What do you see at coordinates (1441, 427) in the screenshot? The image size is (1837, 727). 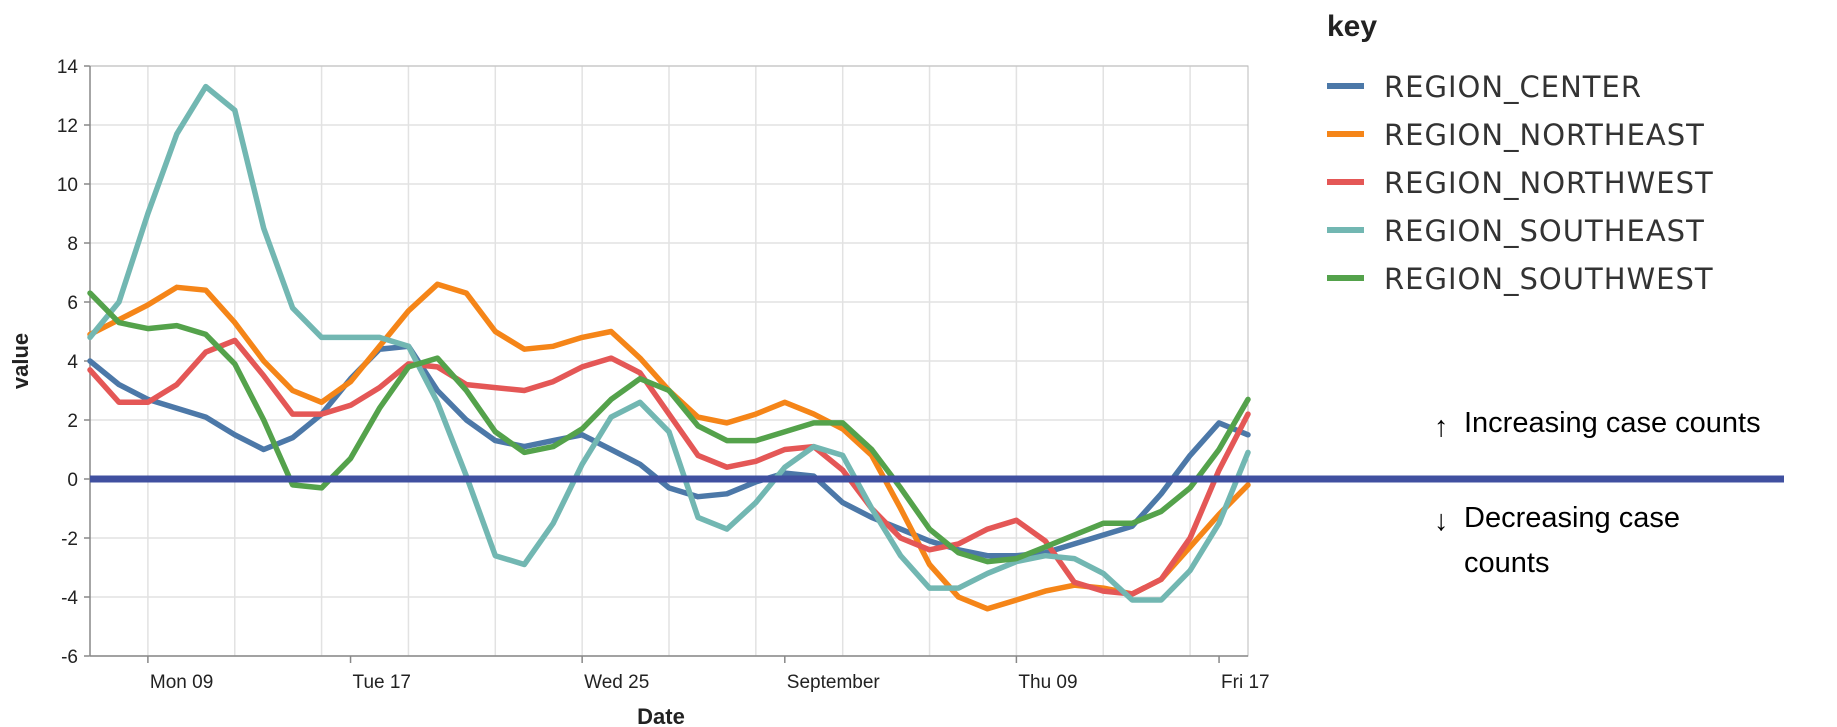 I see `up-arrow-icon: ↑` at bounding box center [1441, 427].